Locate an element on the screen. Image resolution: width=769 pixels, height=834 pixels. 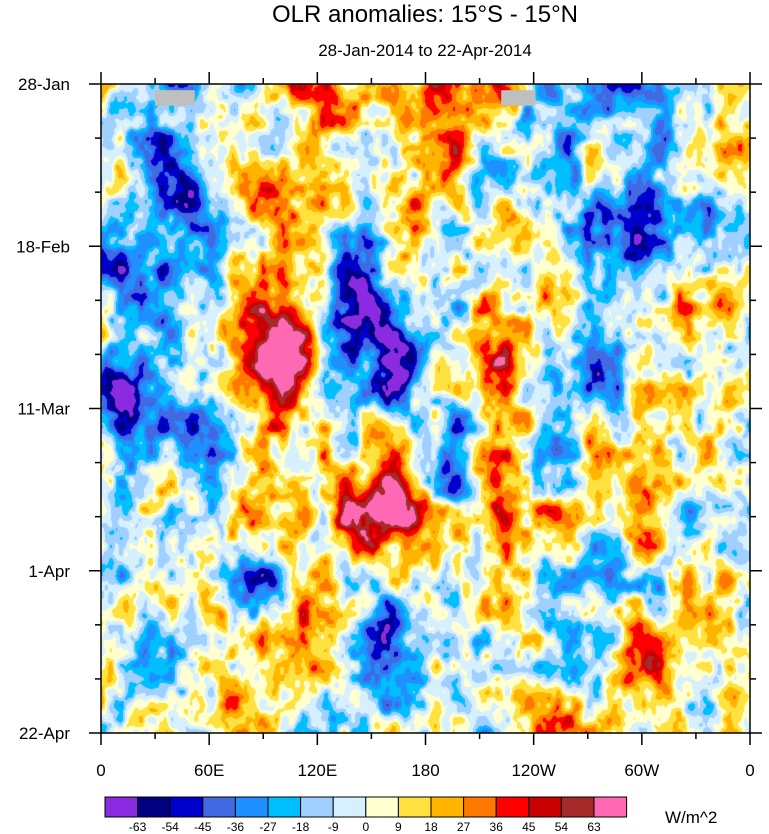
colorbar: -63 -54 -45 -36 -27 -18 -9 0 9 18 27 36 45 54 63 is located at coordinates (366, 815).